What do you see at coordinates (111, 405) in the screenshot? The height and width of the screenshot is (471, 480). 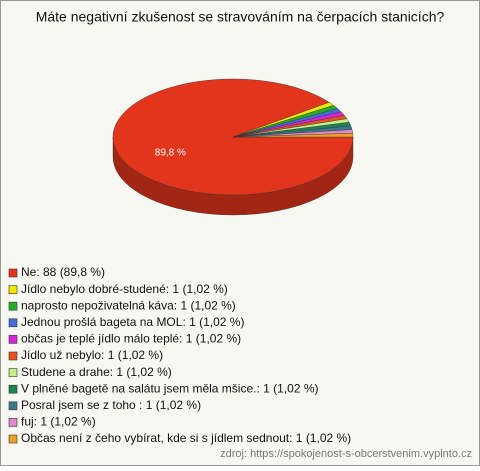 I see `legend-label: Posral jsem se z toho : 1 (1,02 %)` at bounding box center [111, 405].